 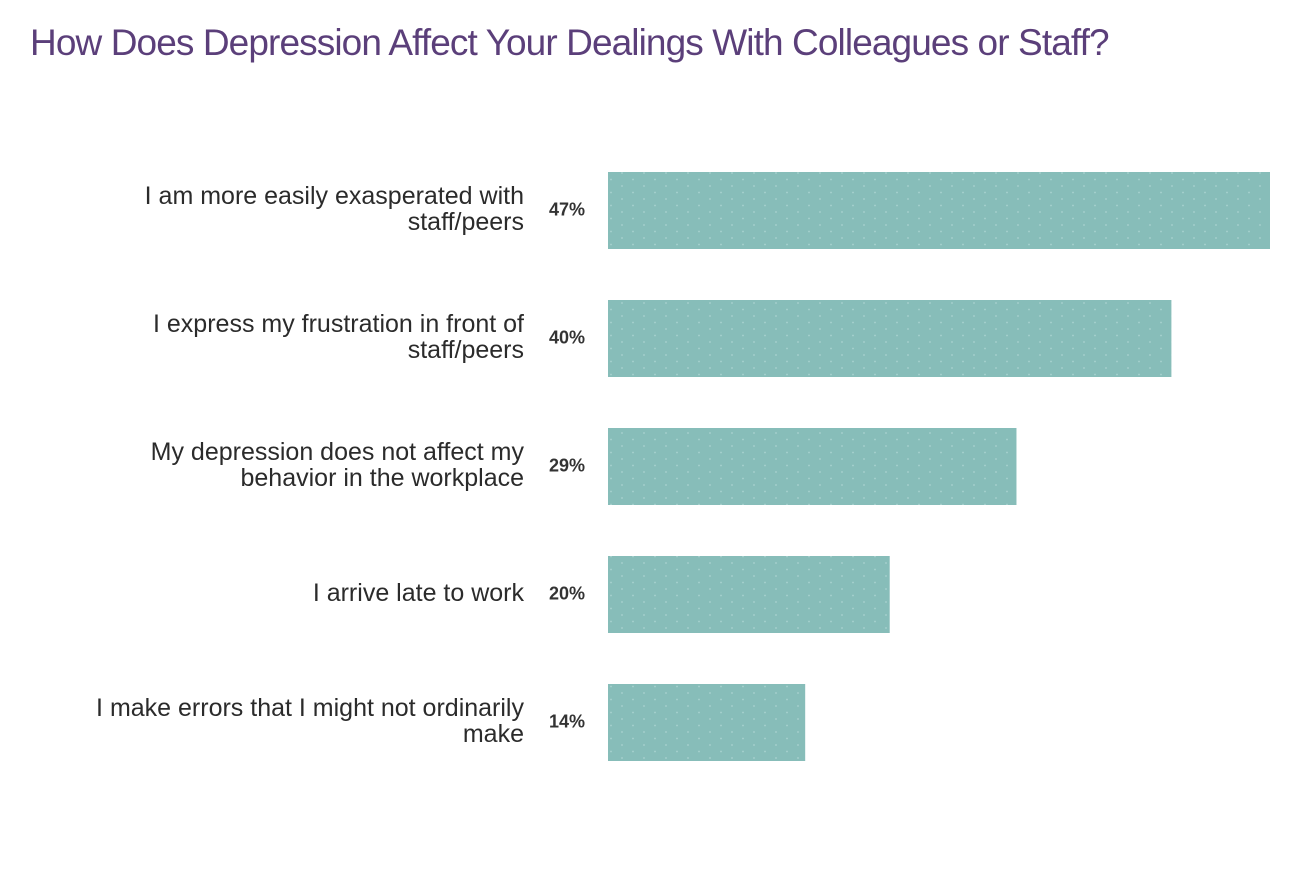 I want to click on category-label: I express my frustration in front of, so click(x=338, y=324).